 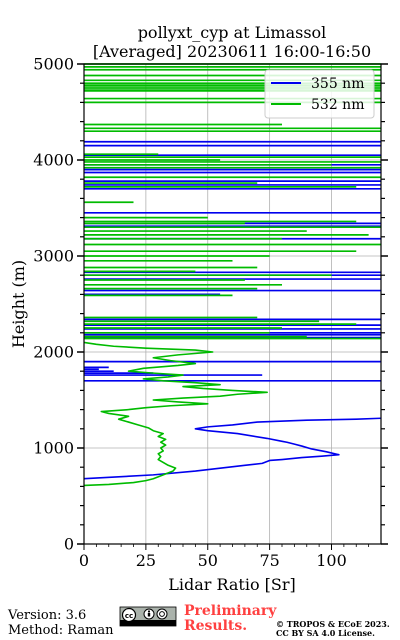 I want to click on copyright-line-1: © TROPOS & ECoE 2023., so click(x=333, y=624).